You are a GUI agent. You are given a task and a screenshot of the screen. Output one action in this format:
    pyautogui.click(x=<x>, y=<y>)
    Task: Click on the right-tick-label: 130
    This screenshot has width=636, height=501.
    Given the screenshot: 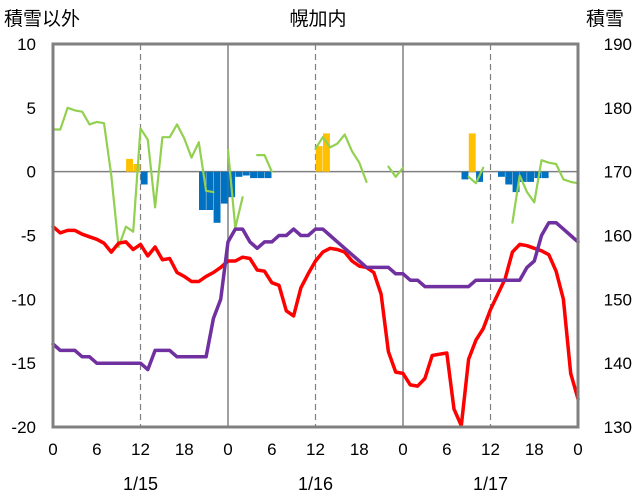 What is the action you would take?
    pyautogui.click(x=618, y=427)
    